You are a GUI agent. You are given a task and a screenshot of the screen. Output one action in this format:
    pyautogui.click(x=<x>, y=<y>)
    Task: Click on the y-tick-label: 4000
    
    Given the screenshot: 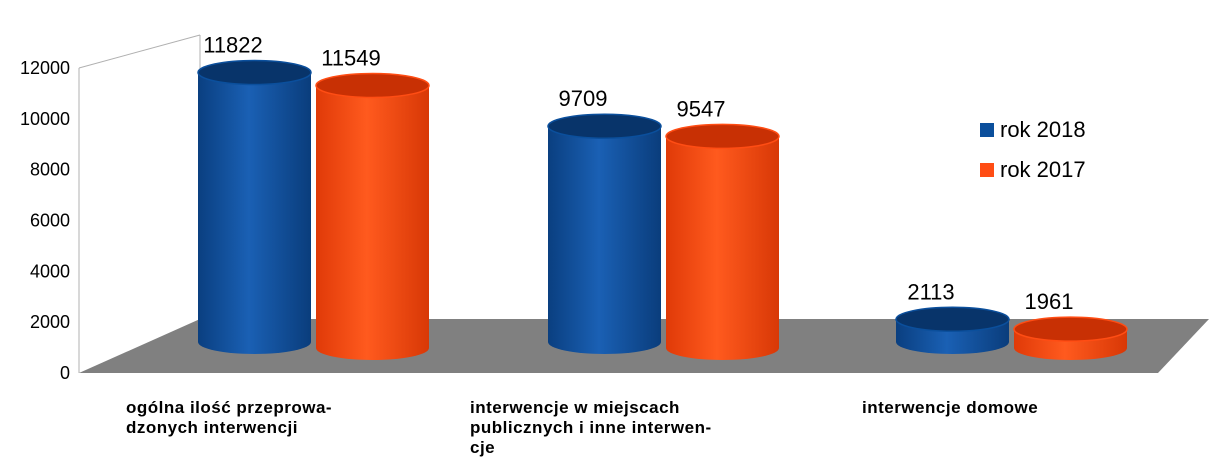 What is the action you would take?
    pyautogui.click(x=50, y=271)
    